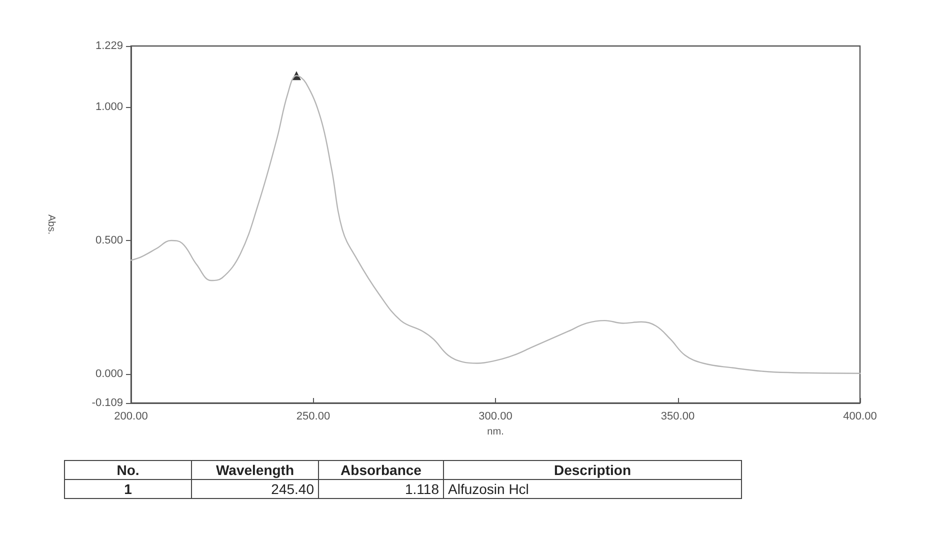 The width and height of the screenshot is (929, 534). I want to click on text: Absorbance, so click(381, 470).